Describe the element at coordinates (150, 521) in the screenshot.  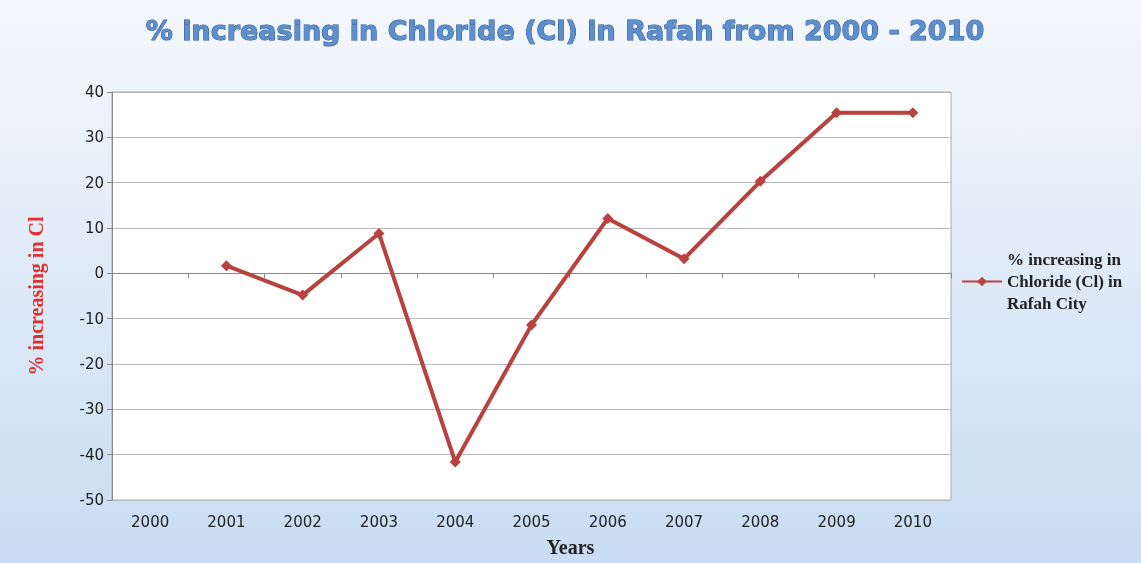
I see `x-tick-label: 2000` at that location.